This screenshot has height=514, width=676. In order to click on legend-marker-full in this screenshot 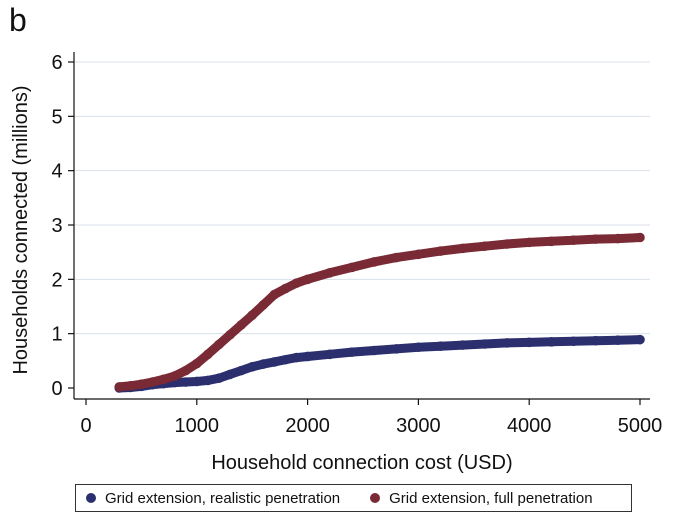, I will do `click(375, 498)`.